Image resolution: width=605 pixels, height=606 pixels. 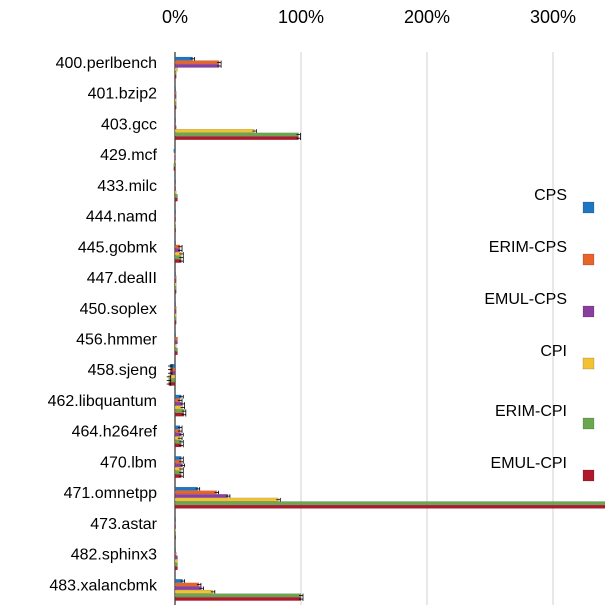 I want to click on category-label: 429.mcf, so click(x=128, y=155).